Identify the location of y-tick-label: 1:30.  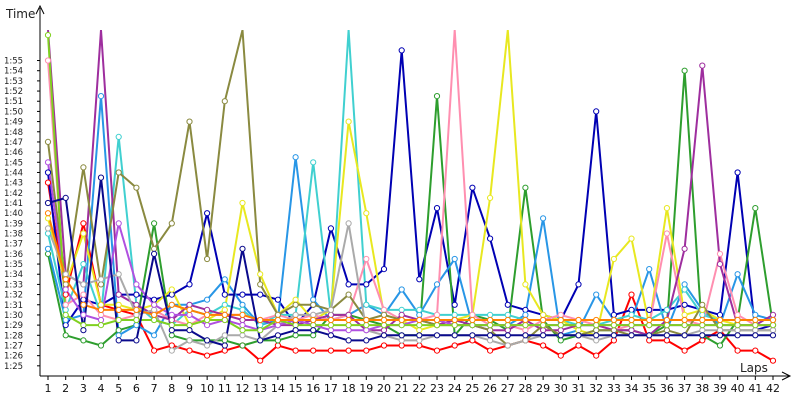
(13, 316).